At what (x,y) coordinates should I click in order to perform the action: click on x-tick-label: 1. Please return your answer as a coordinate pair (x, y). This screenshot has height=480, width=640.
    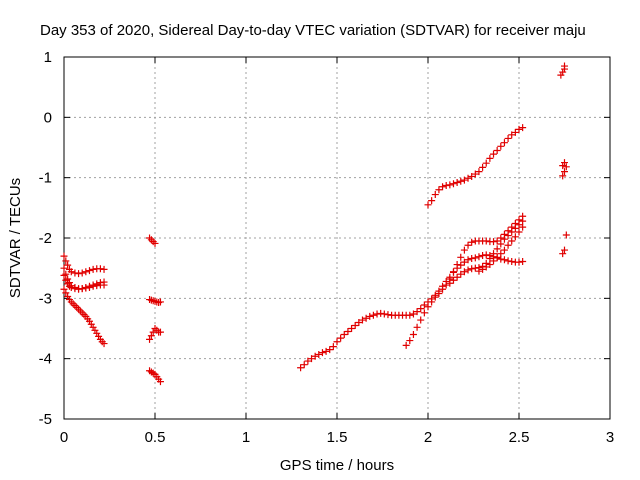
    Looking at the image, I should click on (246, 437).